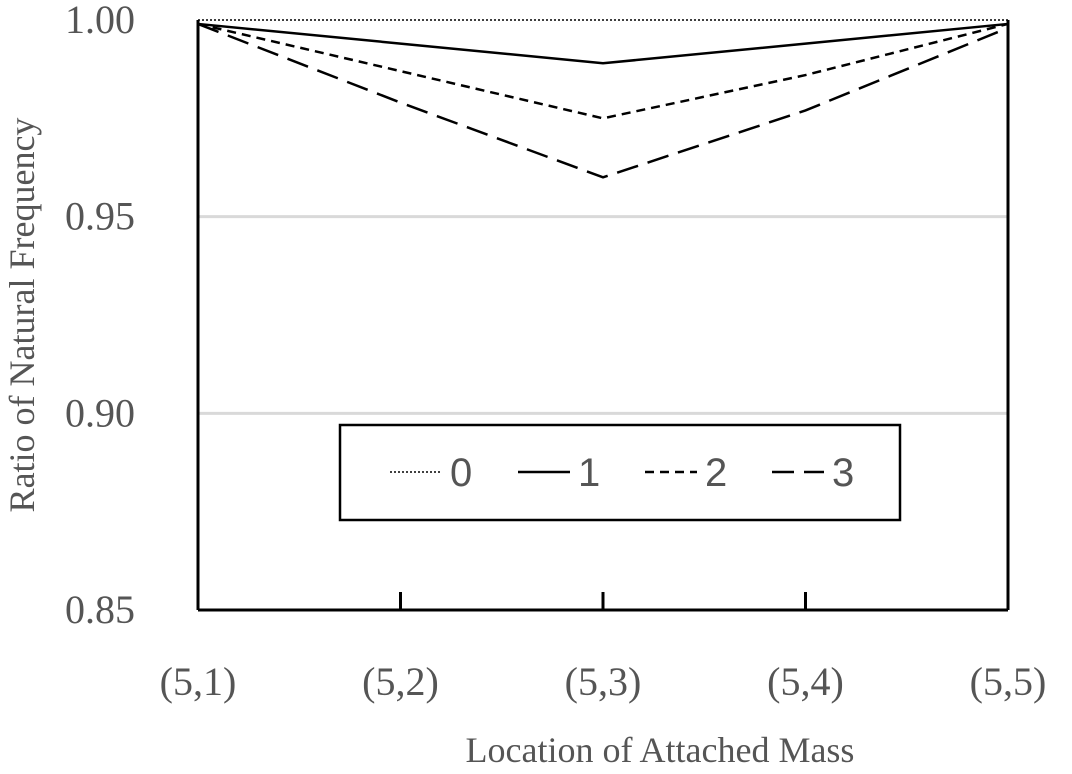 The width and height of the screenshot is (1072, 774). Describe the element at coordinates (461, 473) in the screenshot. I see `legend-label-0: 0` at that location.